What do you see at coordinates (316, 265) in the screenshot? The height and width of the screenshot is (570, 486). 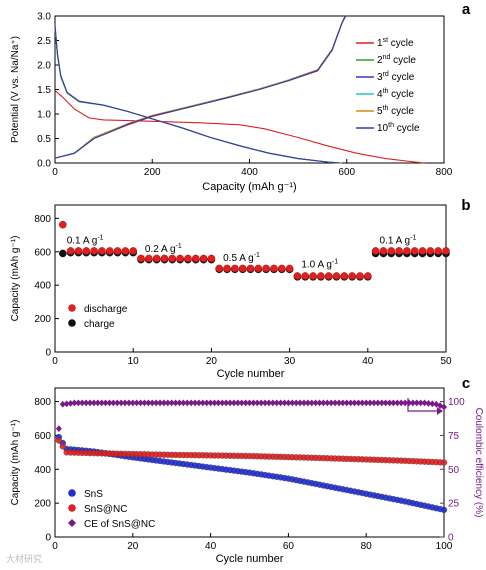 I see `panel-b-rate-value: 1.0 A g` at bounding box center [316, 265].